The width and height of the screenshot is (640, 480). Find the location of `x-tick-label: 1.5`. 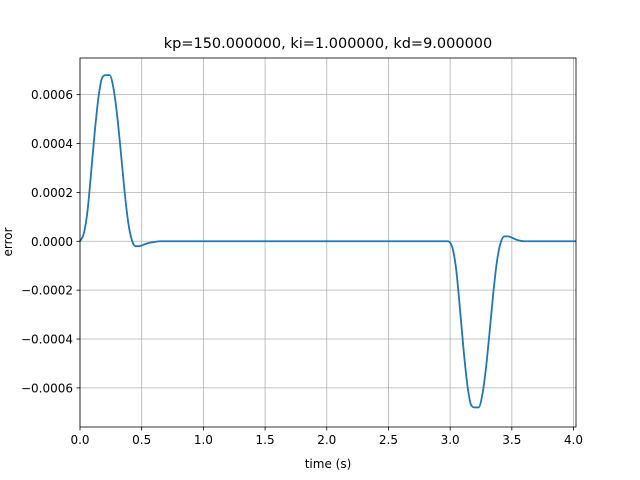

x-tick-label: 1.5 is located at coordinates (265, 440).